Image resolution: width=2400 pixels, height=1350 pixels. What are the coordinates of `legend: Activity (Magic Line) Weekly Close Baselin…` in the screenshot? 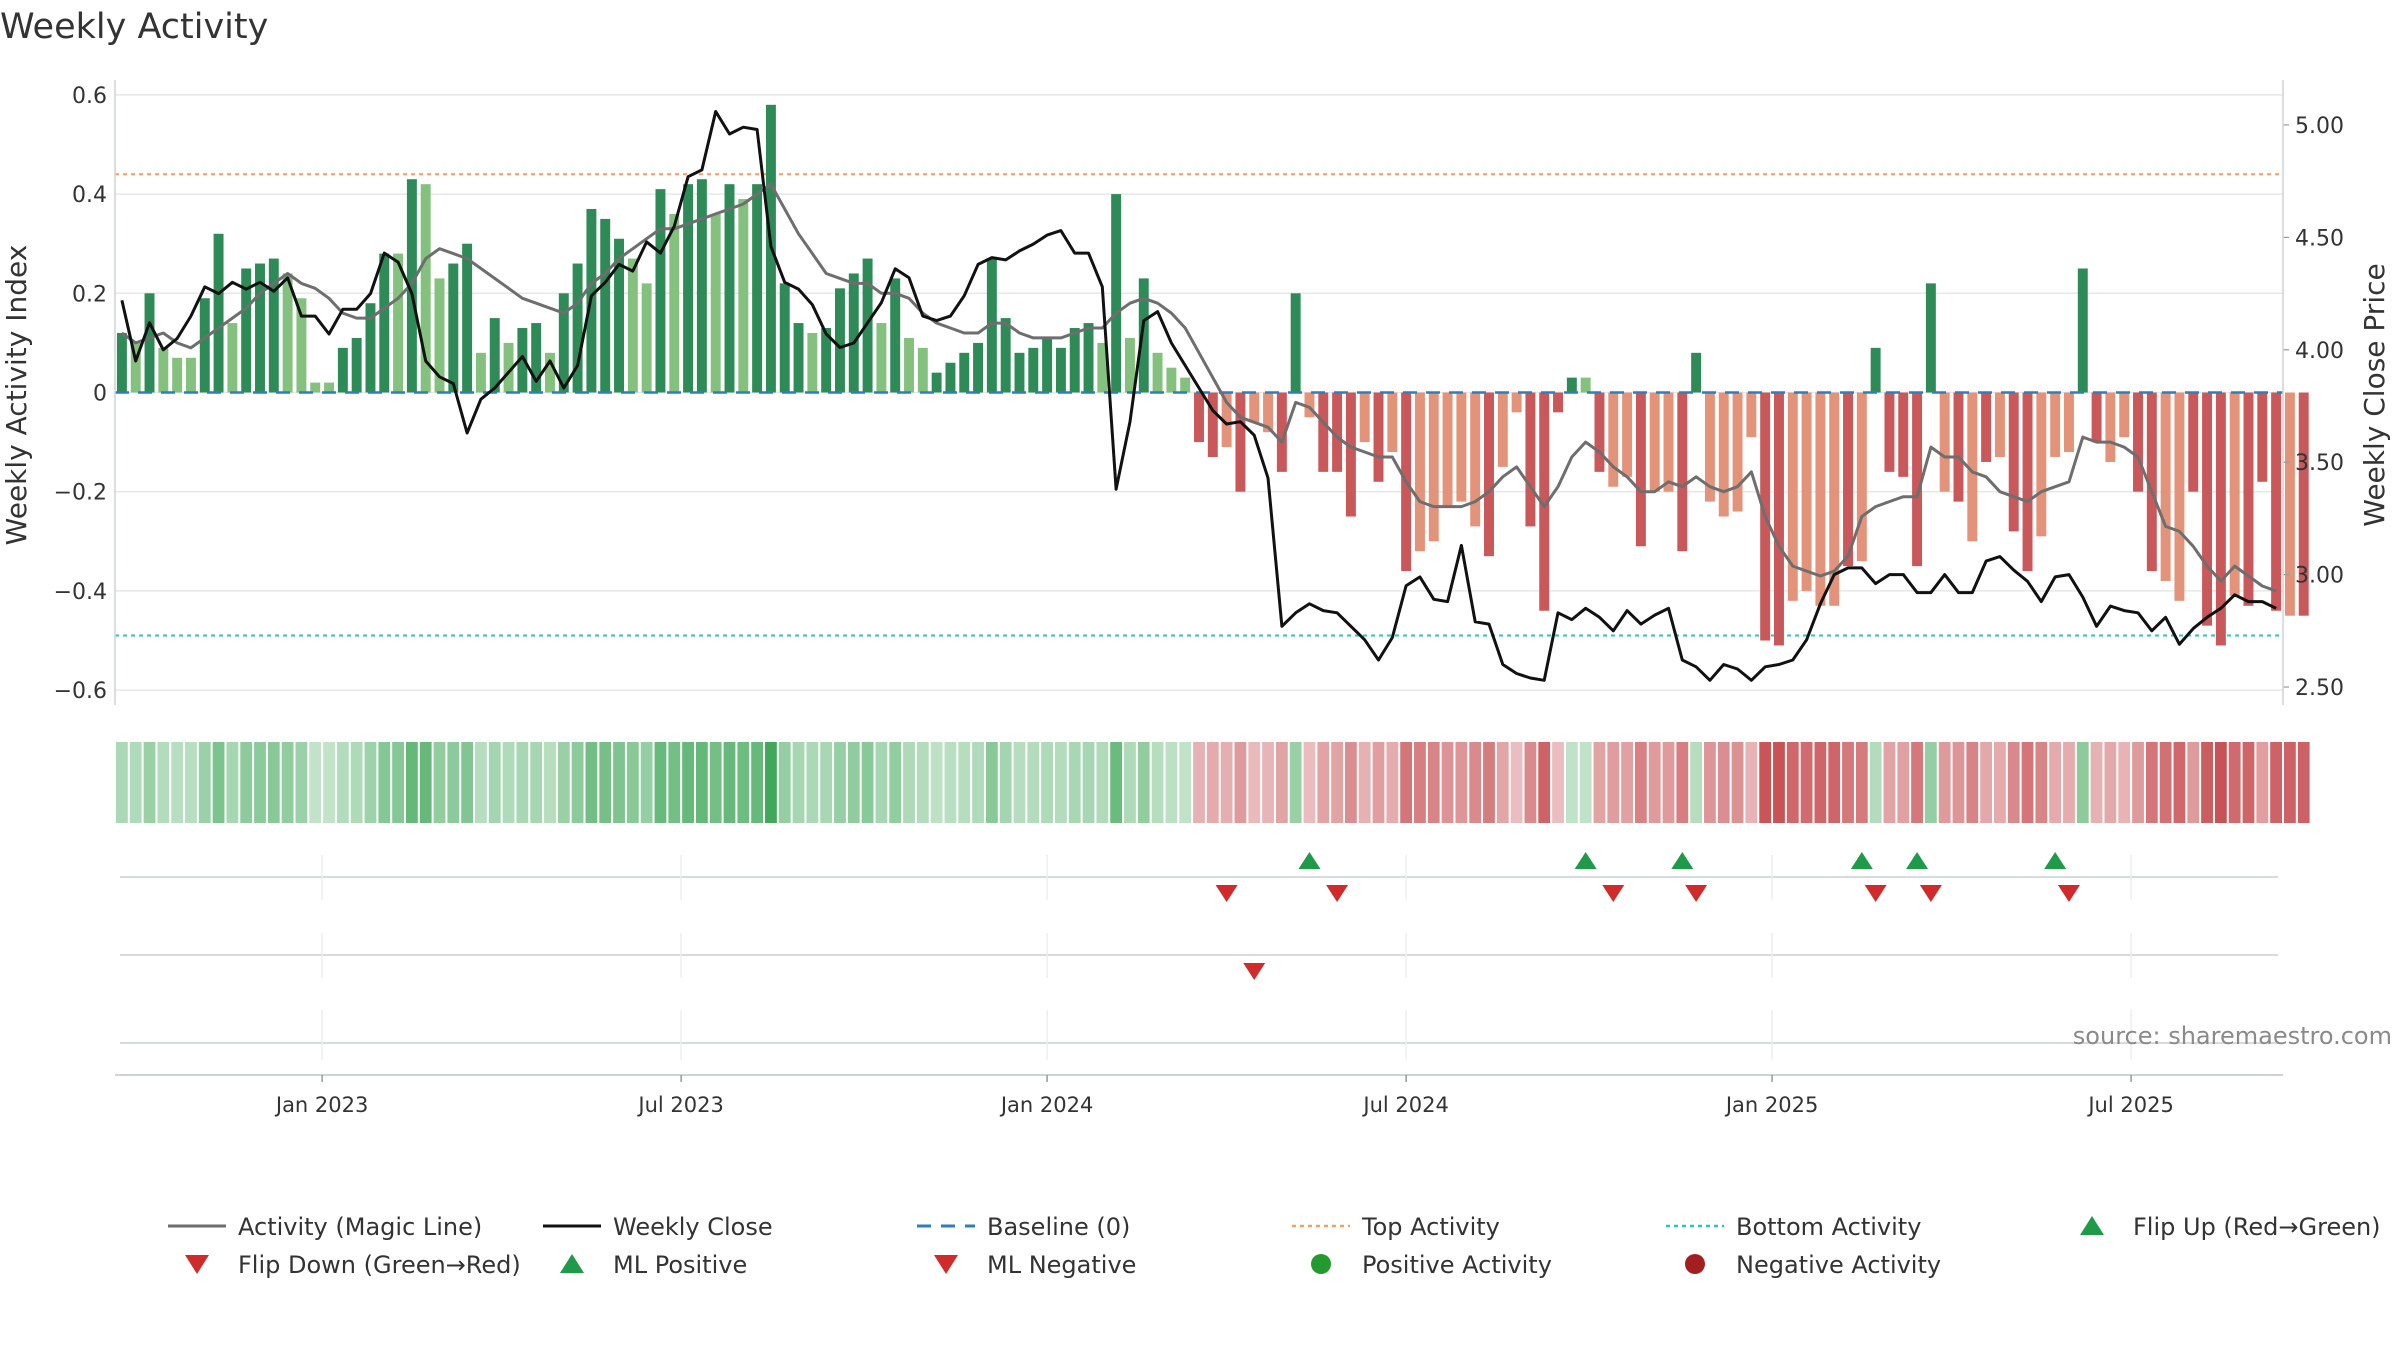 It's located at (1274, 1246).